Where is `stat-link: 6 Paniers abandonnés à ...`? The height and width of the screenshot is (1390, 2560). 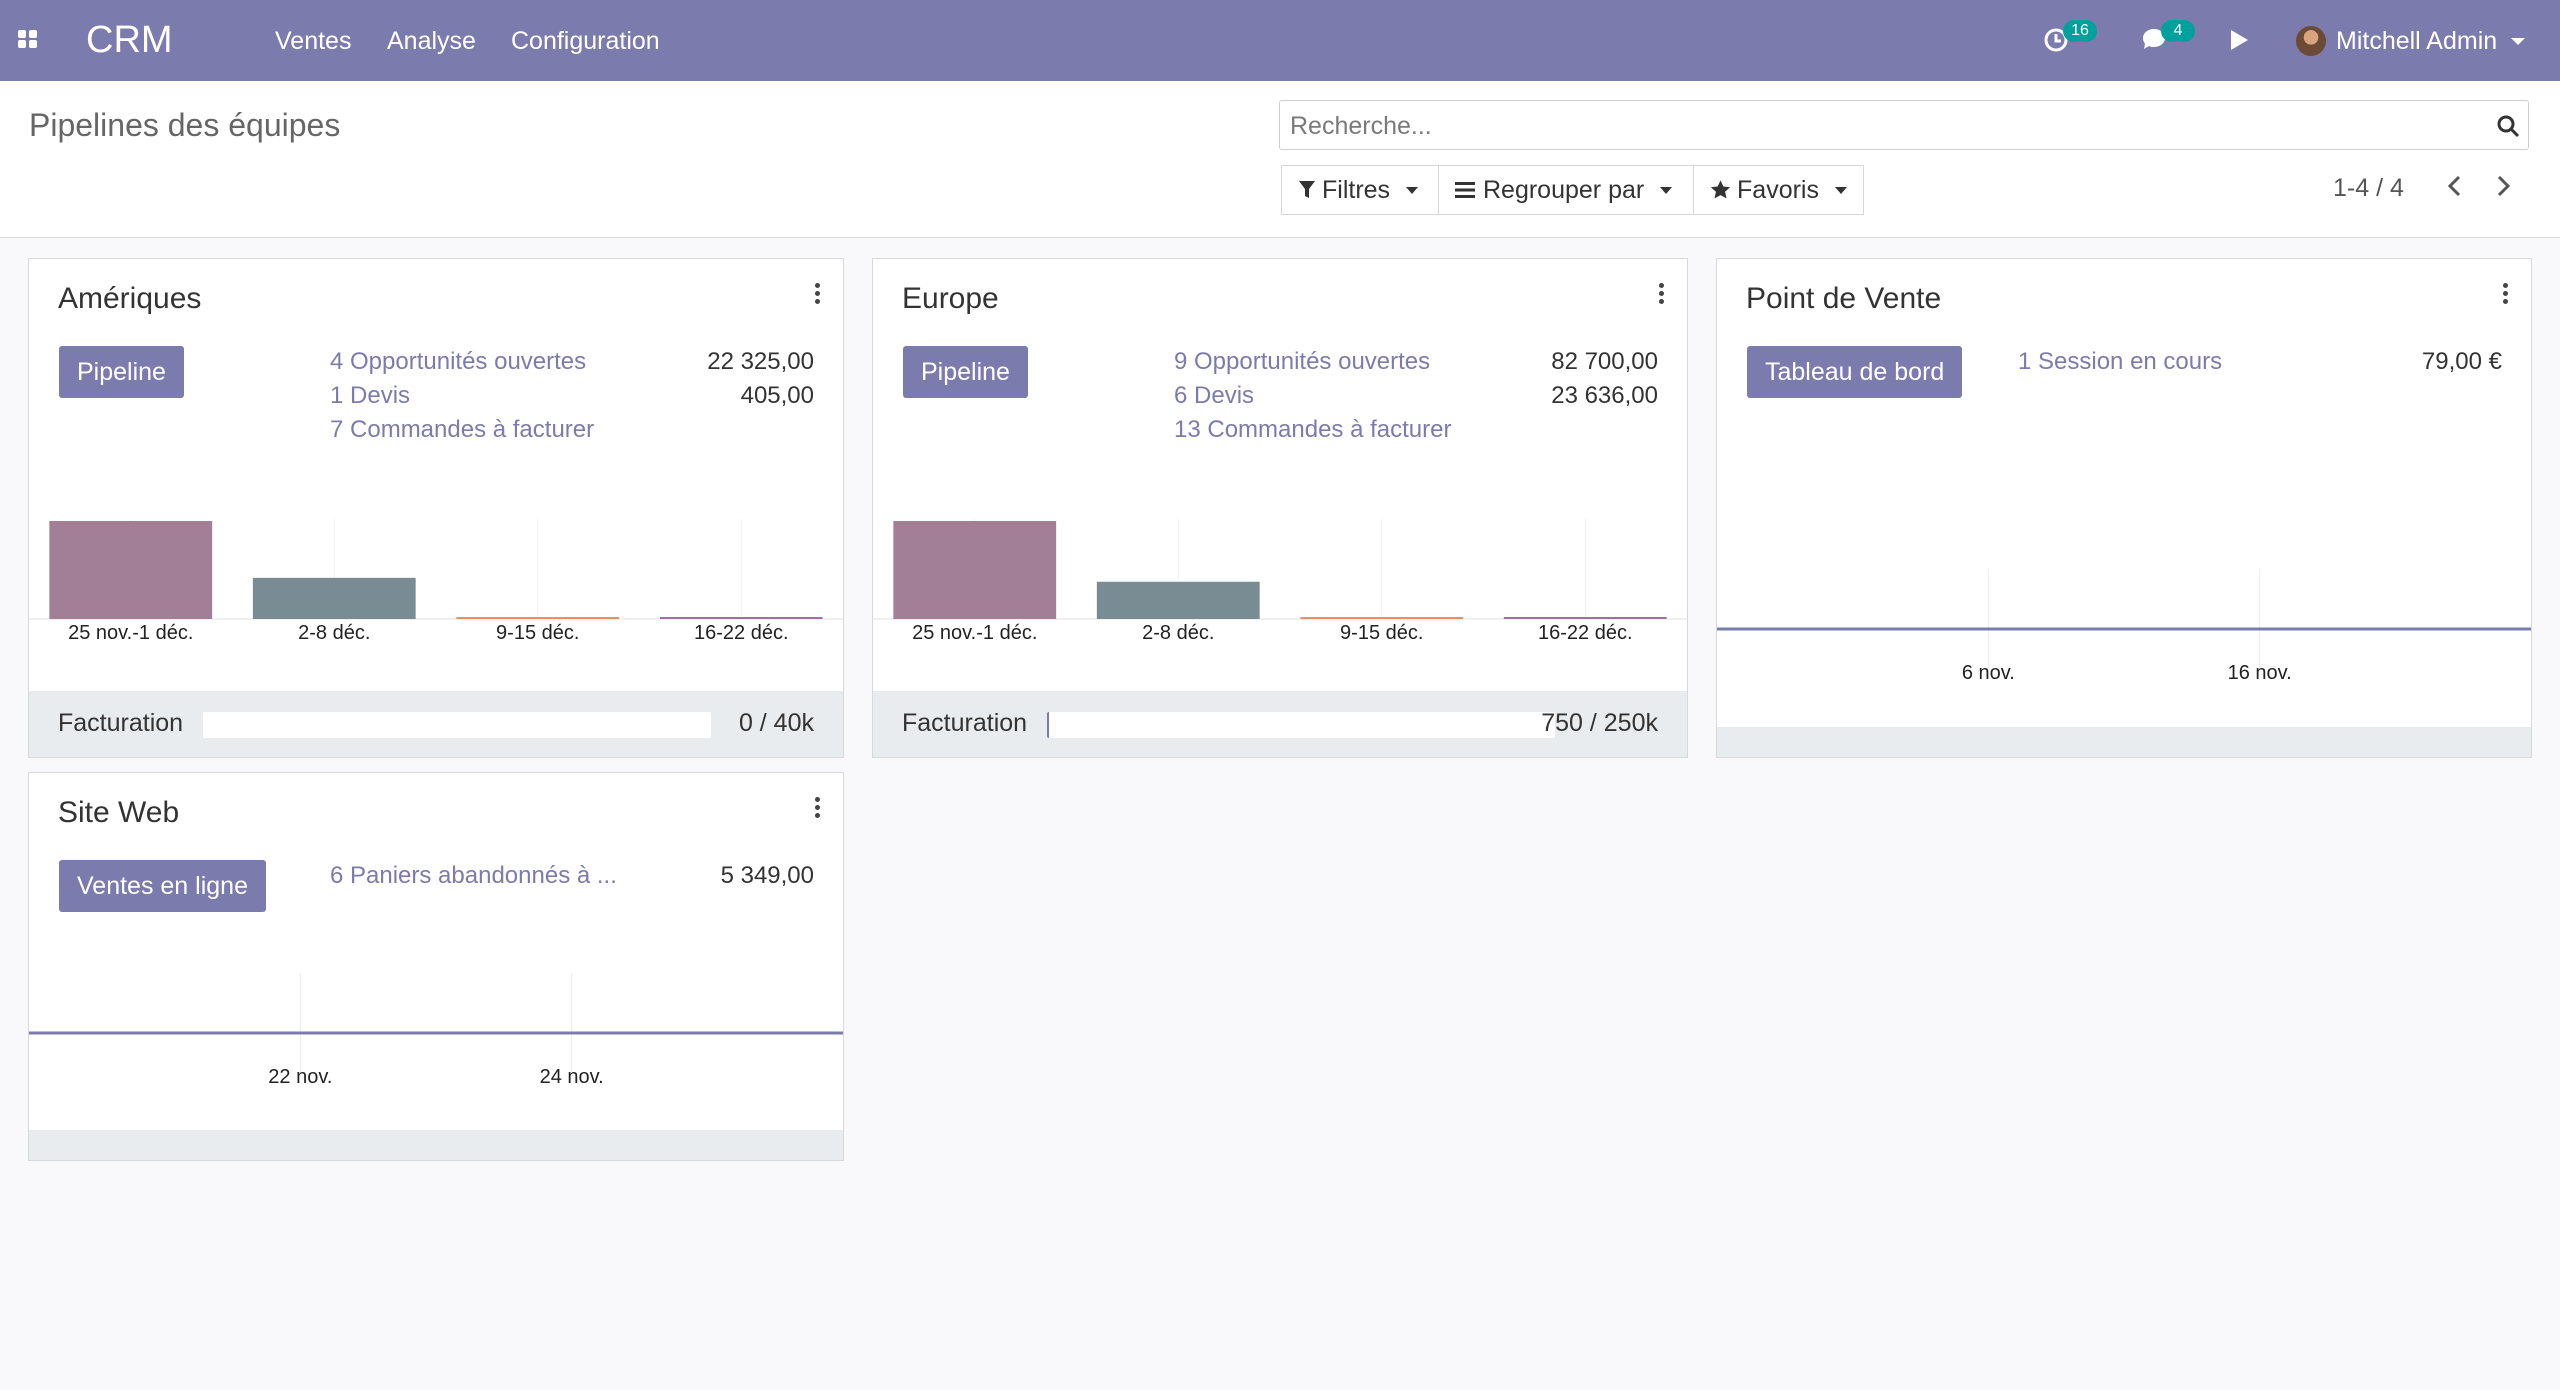 stat-link: 6 Paniers abandonnés à ... is located at coordinates (473, 875).